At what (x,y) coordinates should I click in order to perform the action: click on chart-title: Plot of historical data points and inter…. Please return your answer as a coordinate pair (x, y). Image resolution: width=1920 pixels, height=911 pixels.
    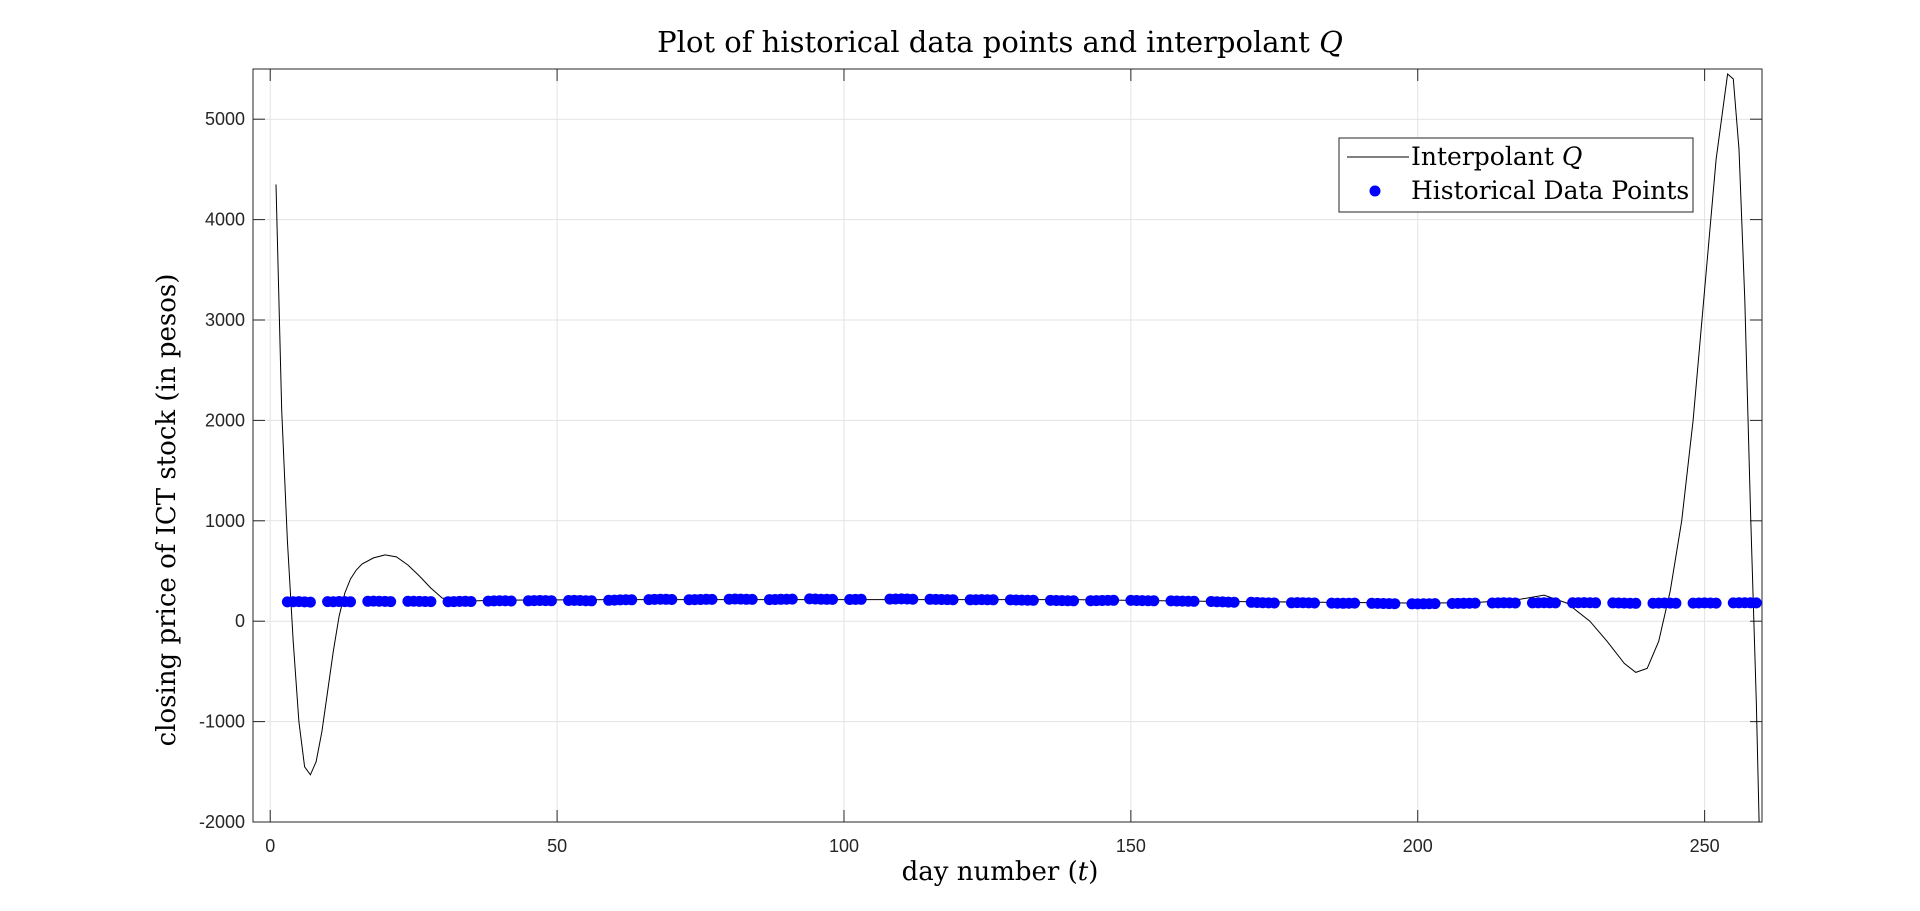
    Looking at the image, I should click on (1000, 42).